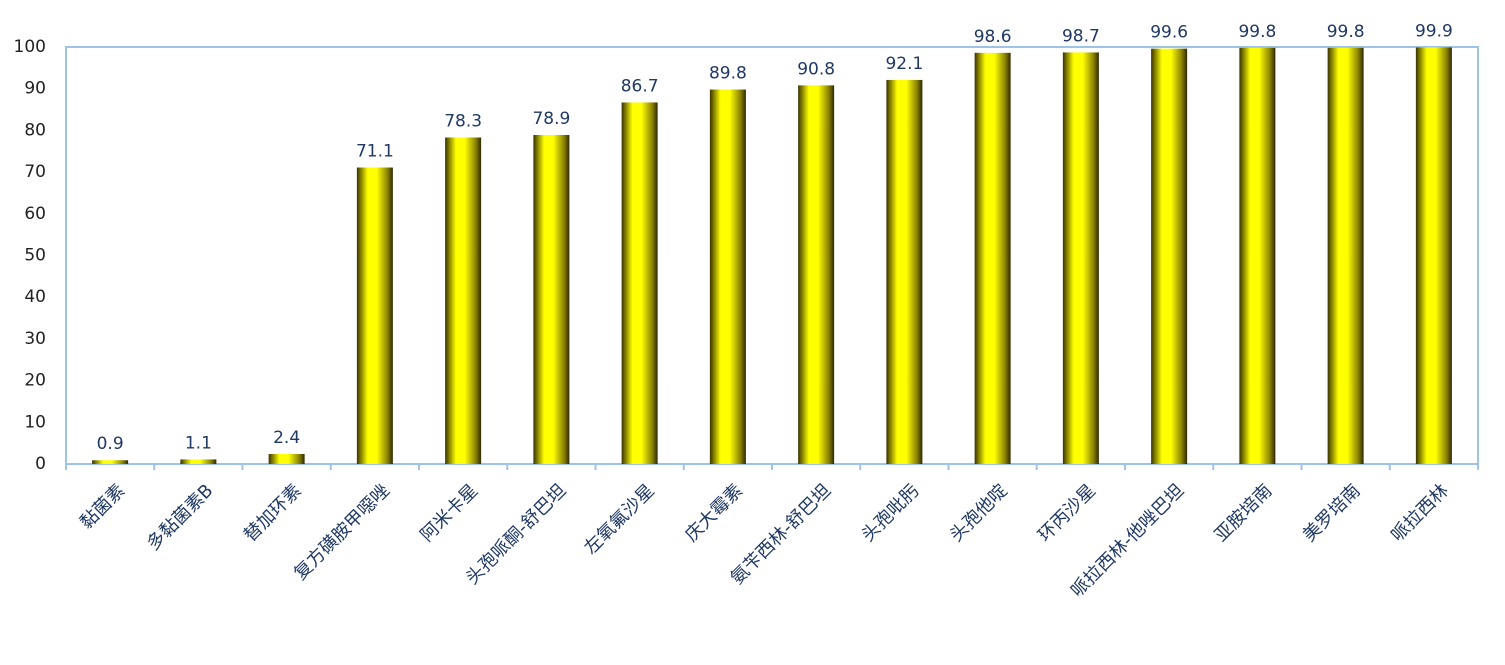 Image resolution: width=1505 pixels, height=665 pixels. What do you see at coordinates (640, 86) in the screenshot?
I see `value-label: 86.7` at bounding box center [640, 86].